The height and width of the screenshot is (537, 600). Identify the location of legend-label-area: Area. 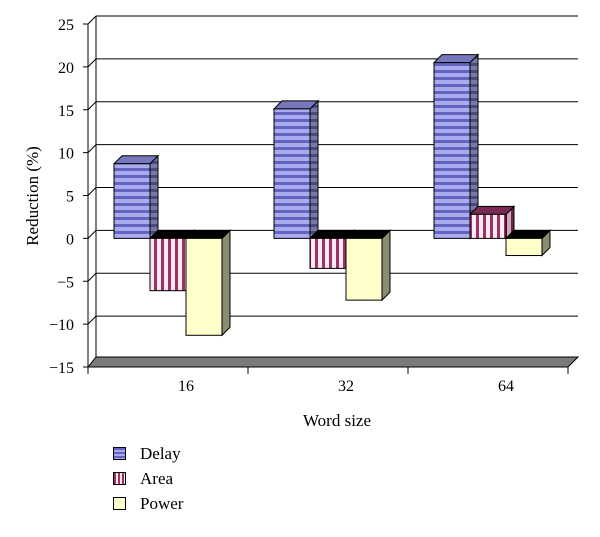
(157, 478).